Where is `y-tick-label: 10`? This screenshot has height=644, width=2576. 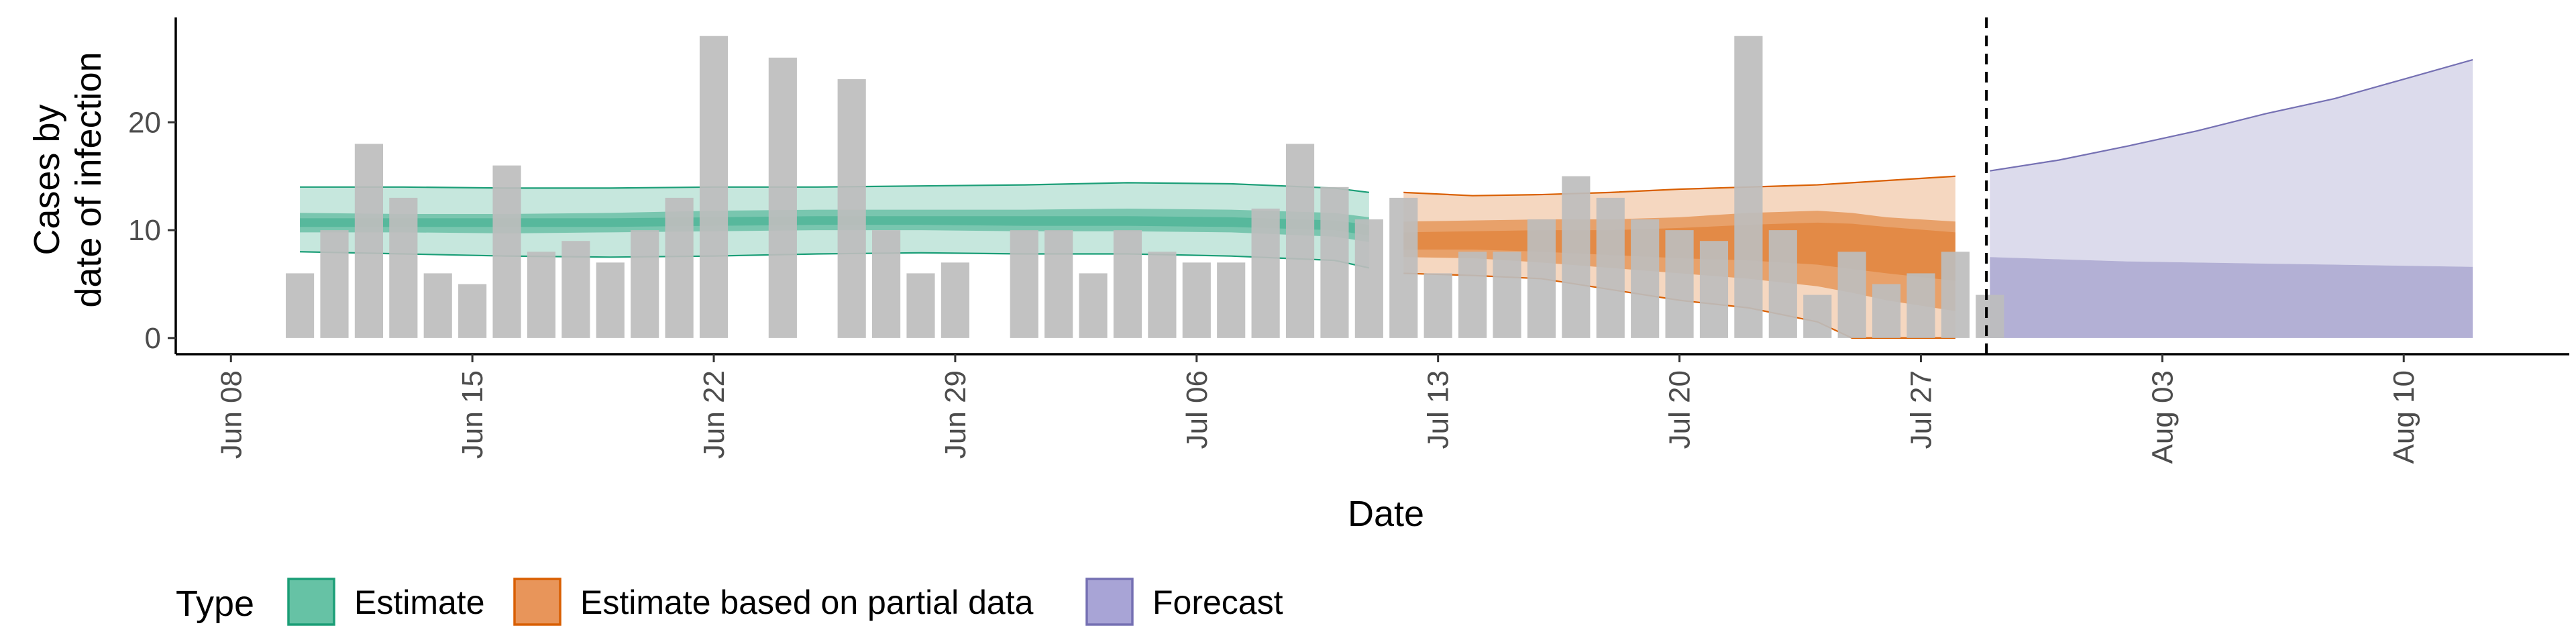 y-tick-label: 10 is located at coordinates (144, 230).